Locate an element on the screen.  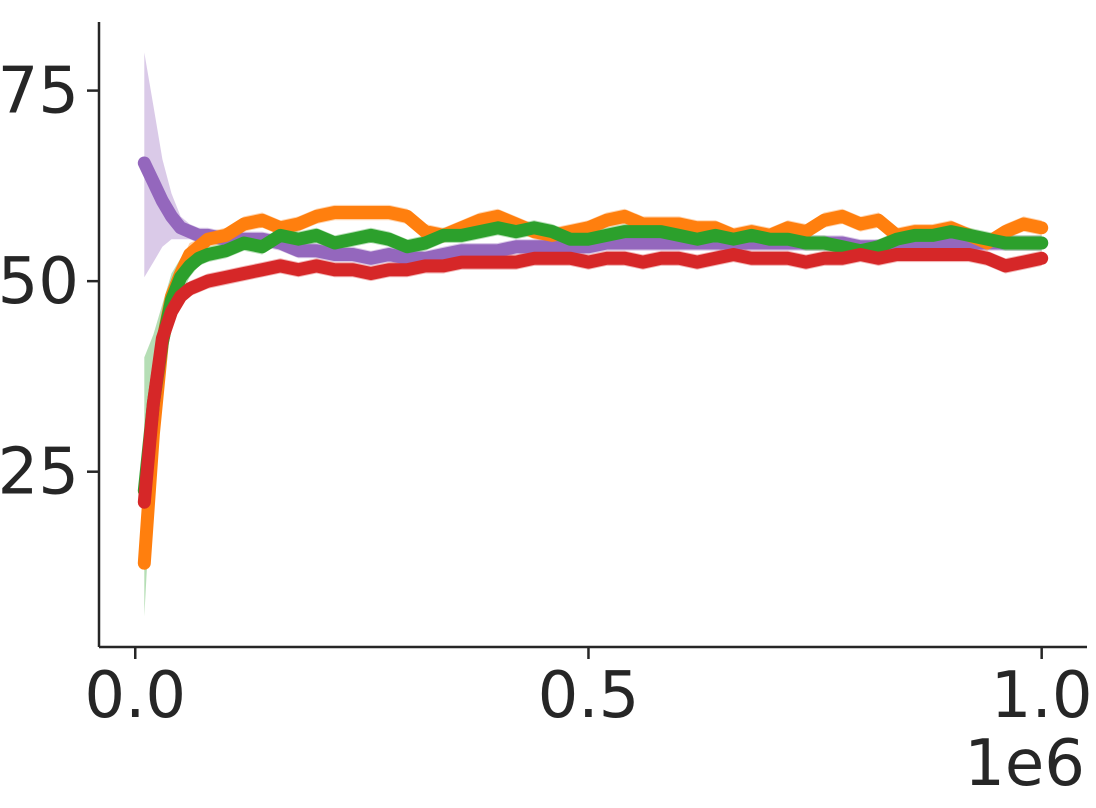
x-axis-ticks: 0.0 0.5 1.0 is located at coordinates (588, 690).